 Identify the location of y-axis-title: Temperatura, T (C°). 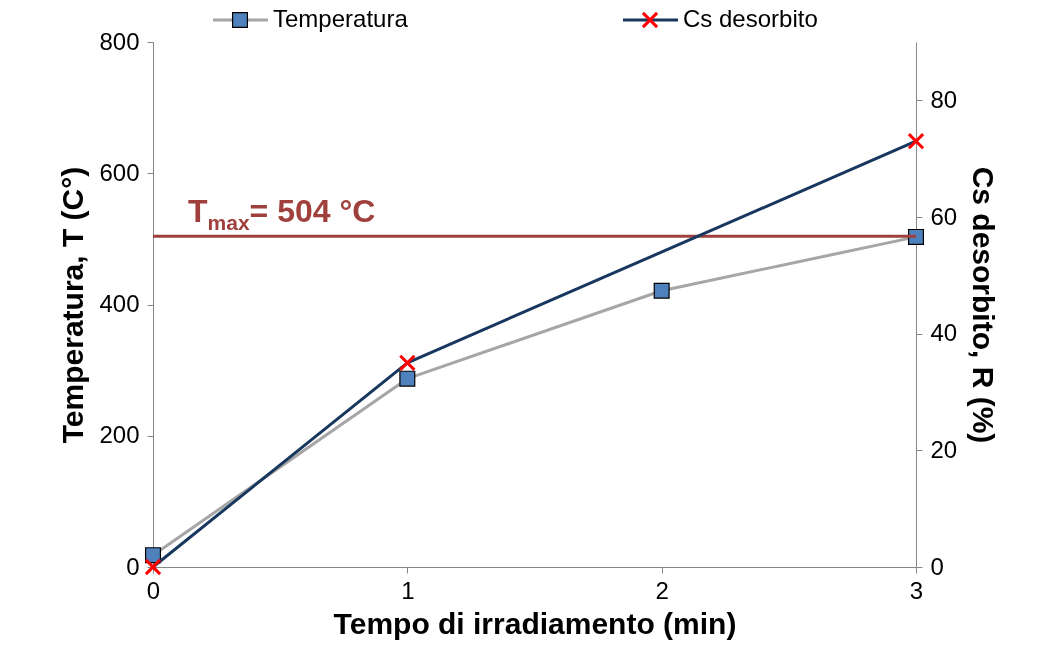
(73, 305).